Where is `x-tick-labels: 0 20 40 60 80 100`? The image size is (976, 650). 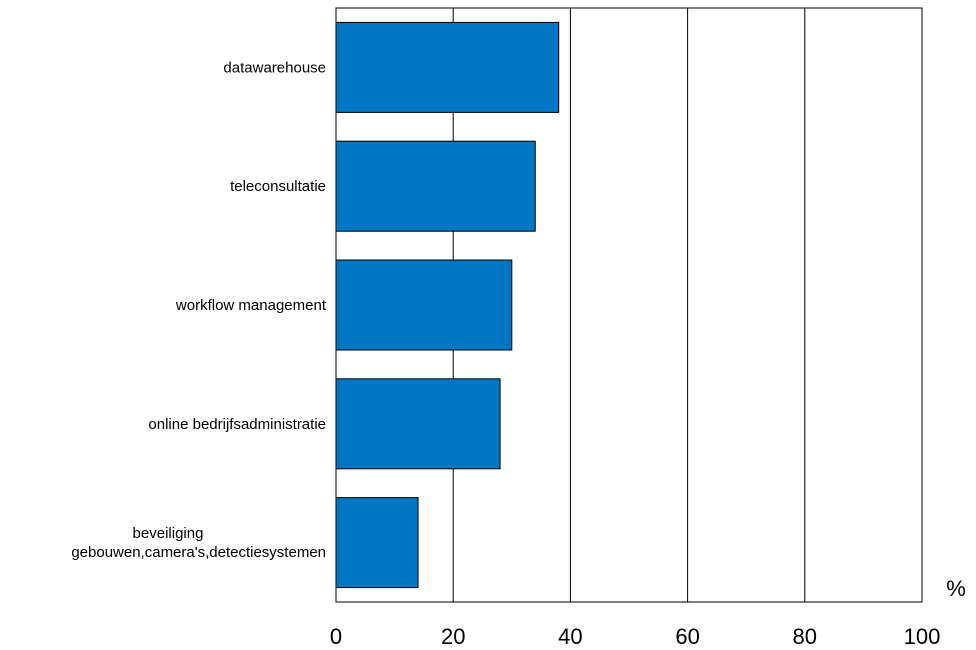
x-tick-labels: 0 20 40 60 80 100 is located at coordinates (635, 636).